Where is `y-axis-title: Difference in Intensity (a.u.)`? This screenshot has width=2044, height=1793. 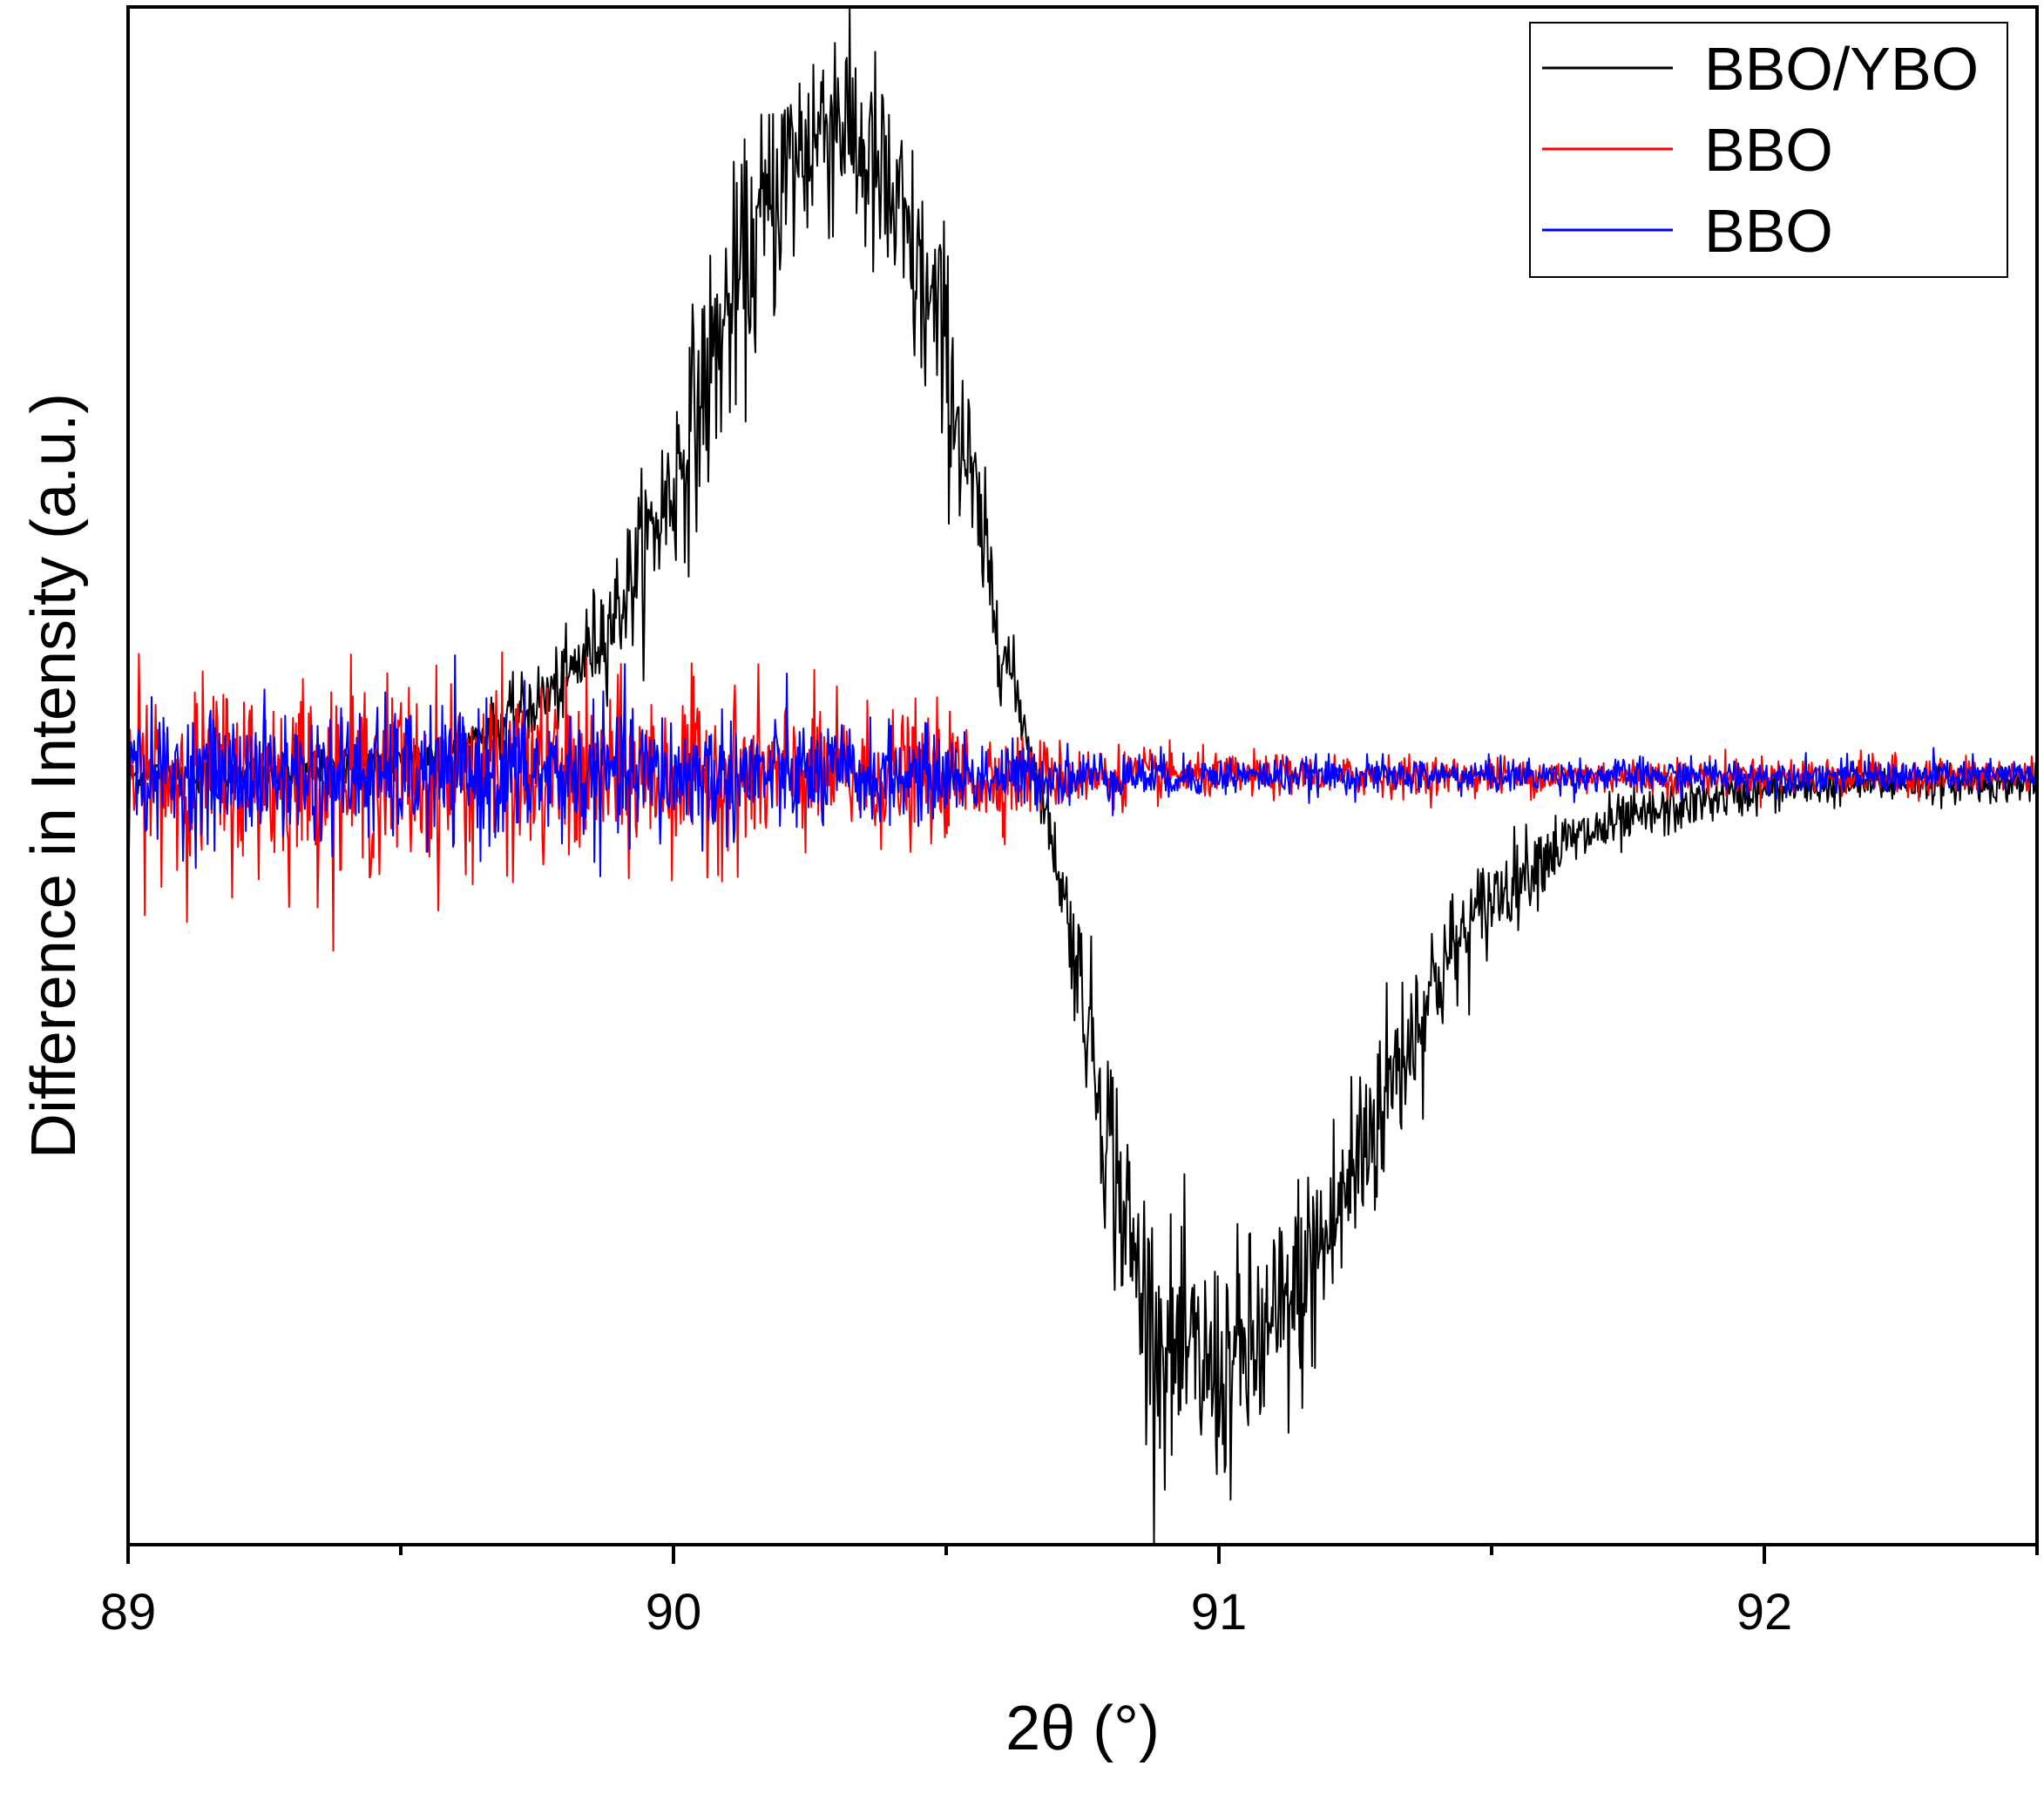
y-axis-title: Difference in Intensity (a.u.) is located at coordinates (54, 776).